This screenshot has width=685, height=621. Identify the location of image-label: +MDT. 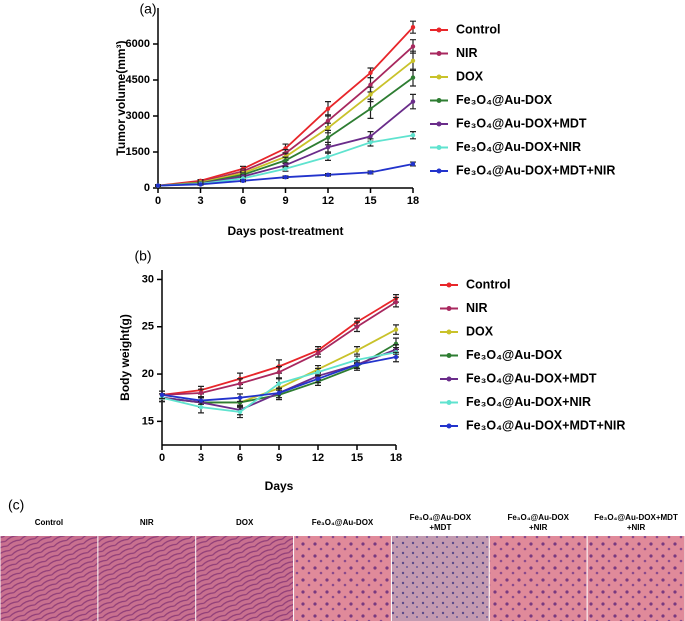
(440, 527).